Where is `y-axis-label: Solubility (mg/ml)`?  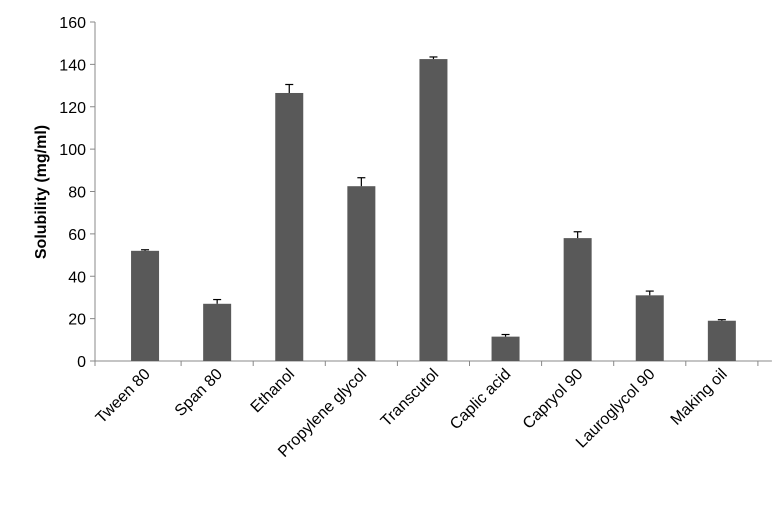
y-axis-label: Solubility (mg/ml) is located at coordinates (41, 192).